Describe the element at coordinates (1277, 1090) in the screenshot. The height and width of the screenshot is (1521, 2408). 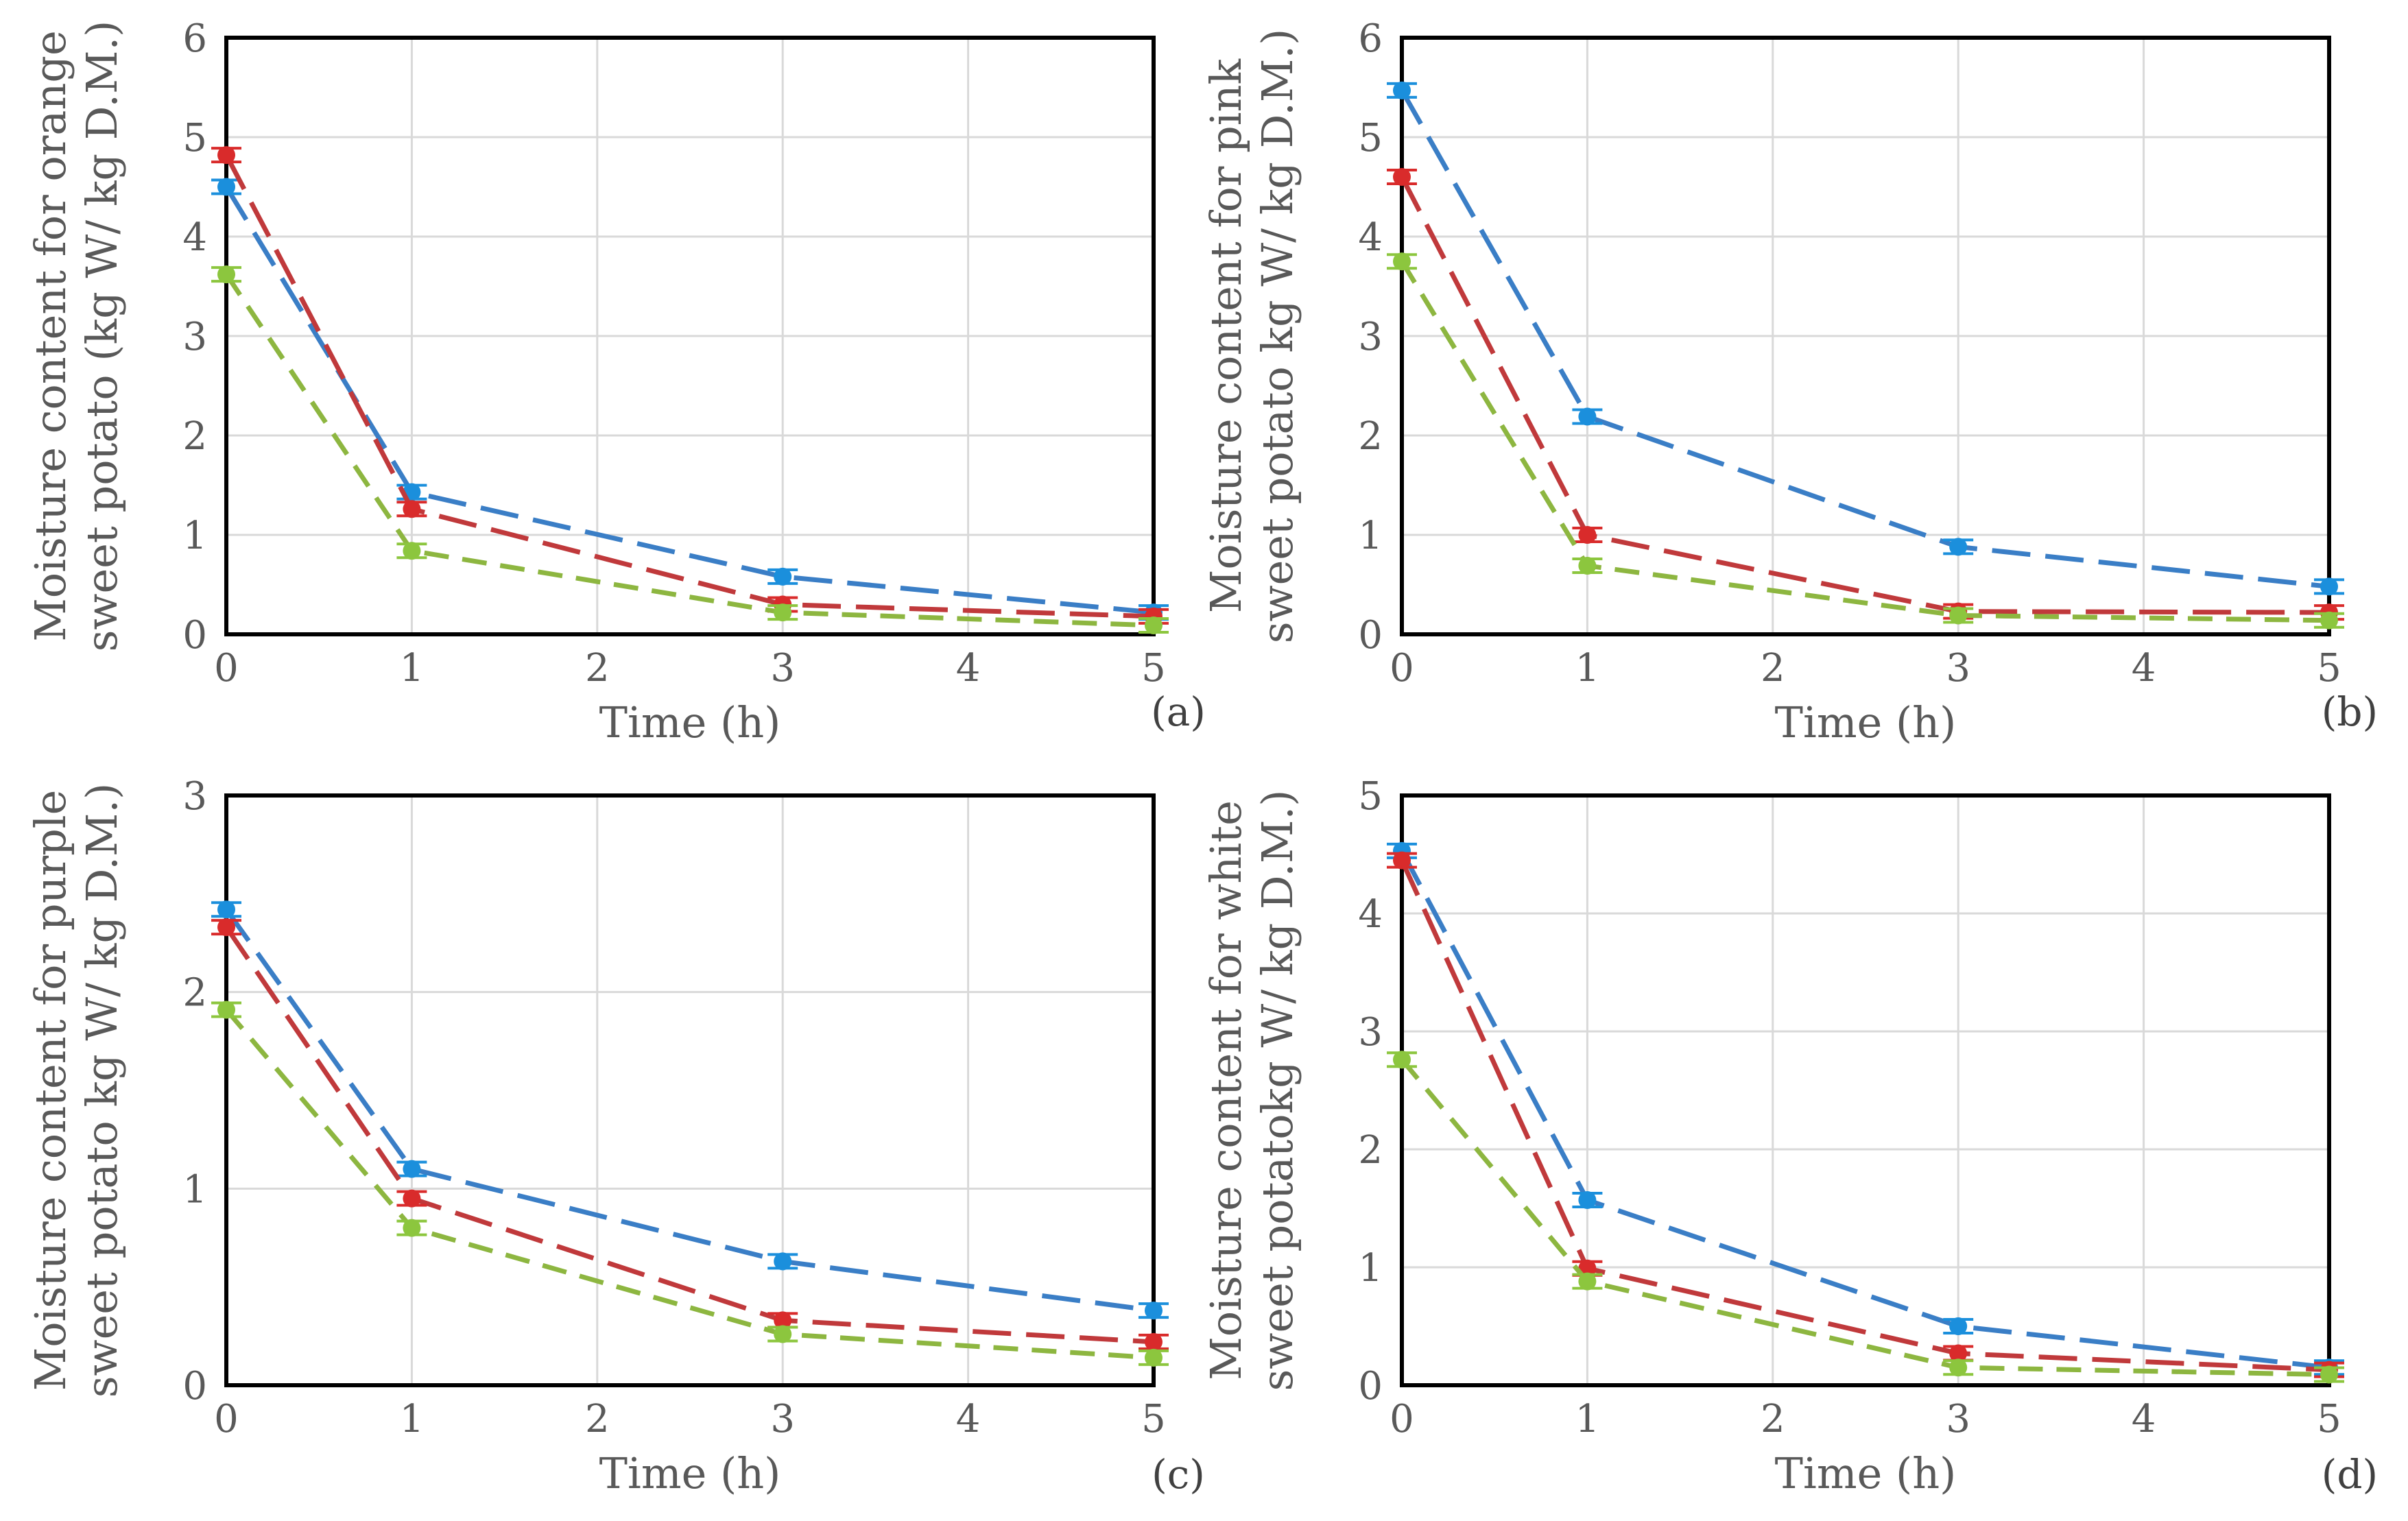
I see `y-axis-title-line-2: sweet potatokg W/ kg D.M.)` at that location.